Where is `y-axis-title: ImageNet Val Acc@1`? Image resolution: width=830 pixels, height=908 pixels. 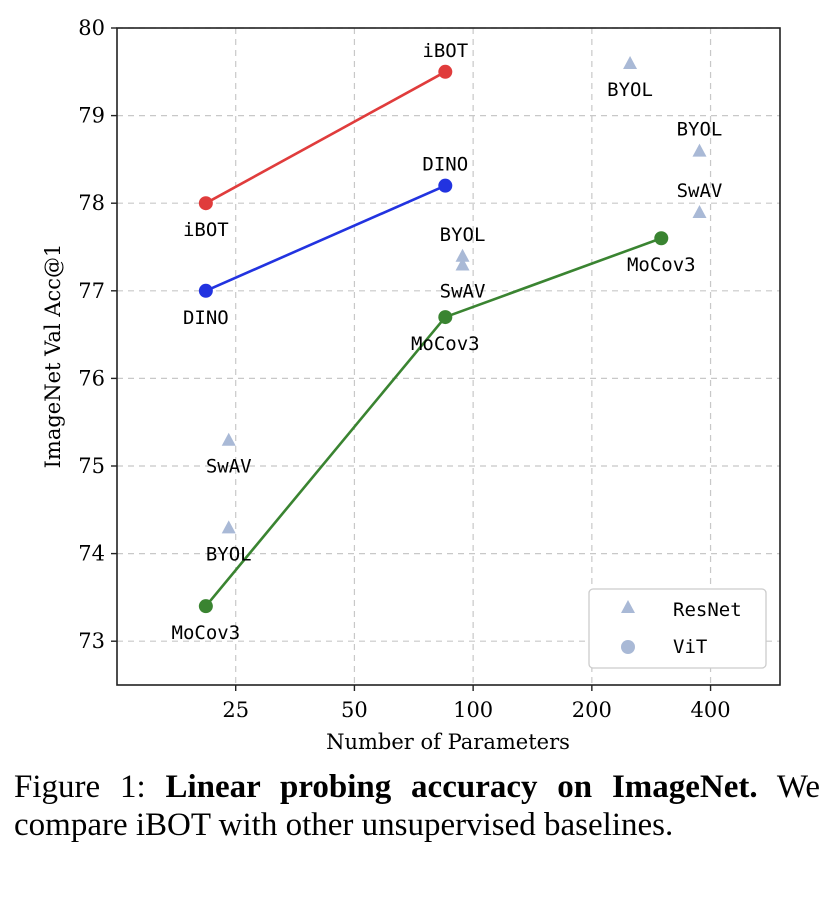
y-axis-title: ImageNet Val Acc@1 is located at coordinates (53, 356).